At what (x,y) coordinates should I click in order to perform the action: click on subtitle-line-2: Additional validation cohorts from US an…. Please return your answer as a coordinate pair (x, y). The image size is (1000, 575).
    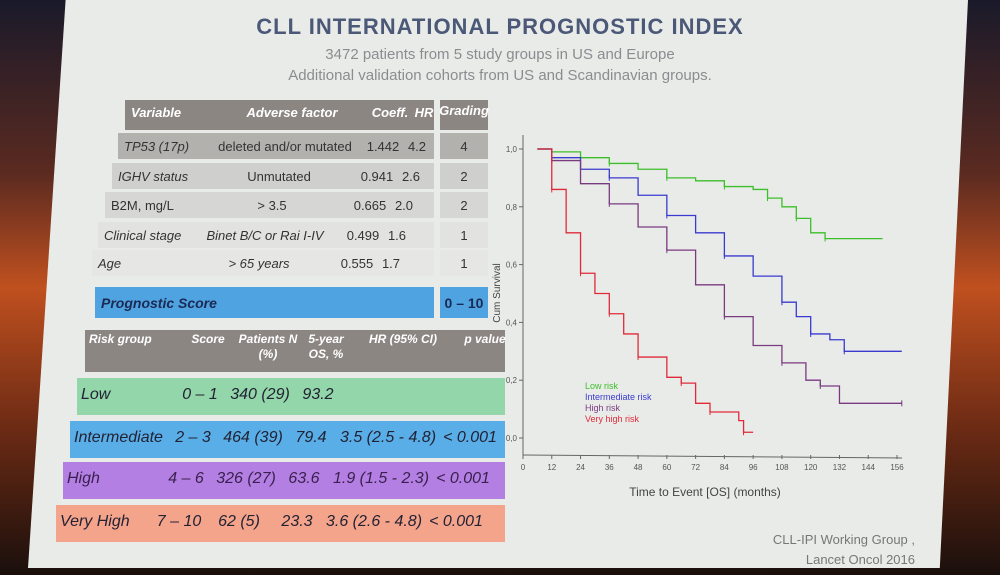
    Looking at the image, I should click on (500, 75).